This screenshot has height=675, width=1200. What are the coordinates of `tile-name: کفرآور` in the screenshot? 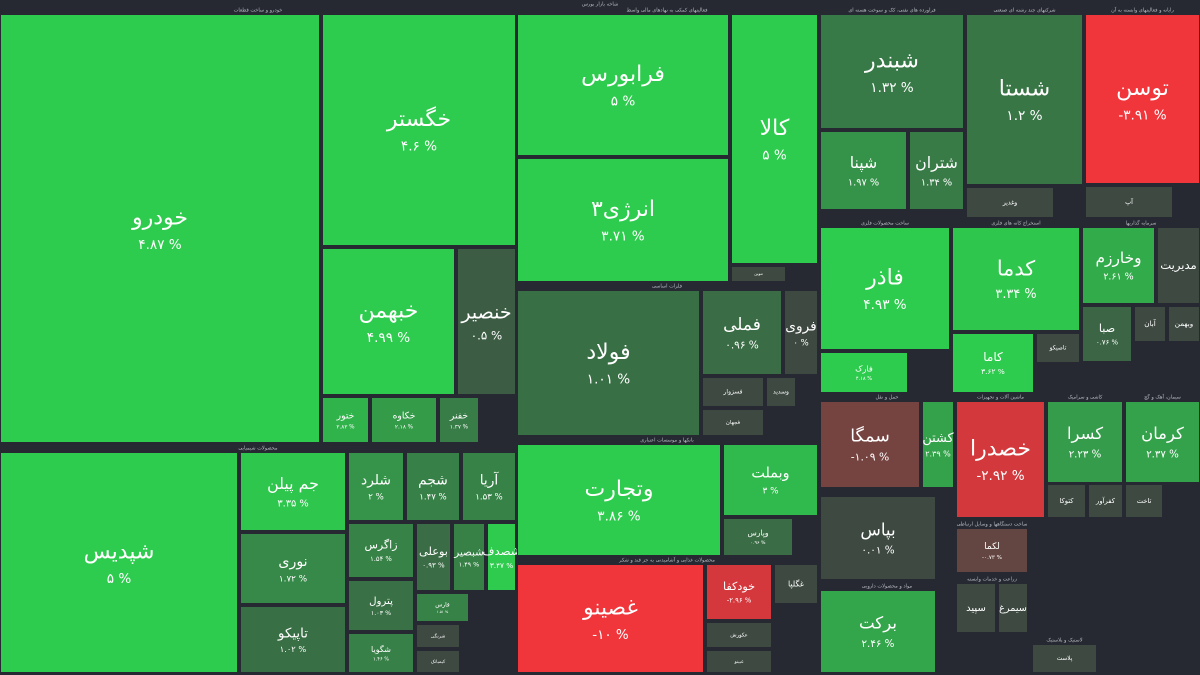 It's located at (1105, 500).